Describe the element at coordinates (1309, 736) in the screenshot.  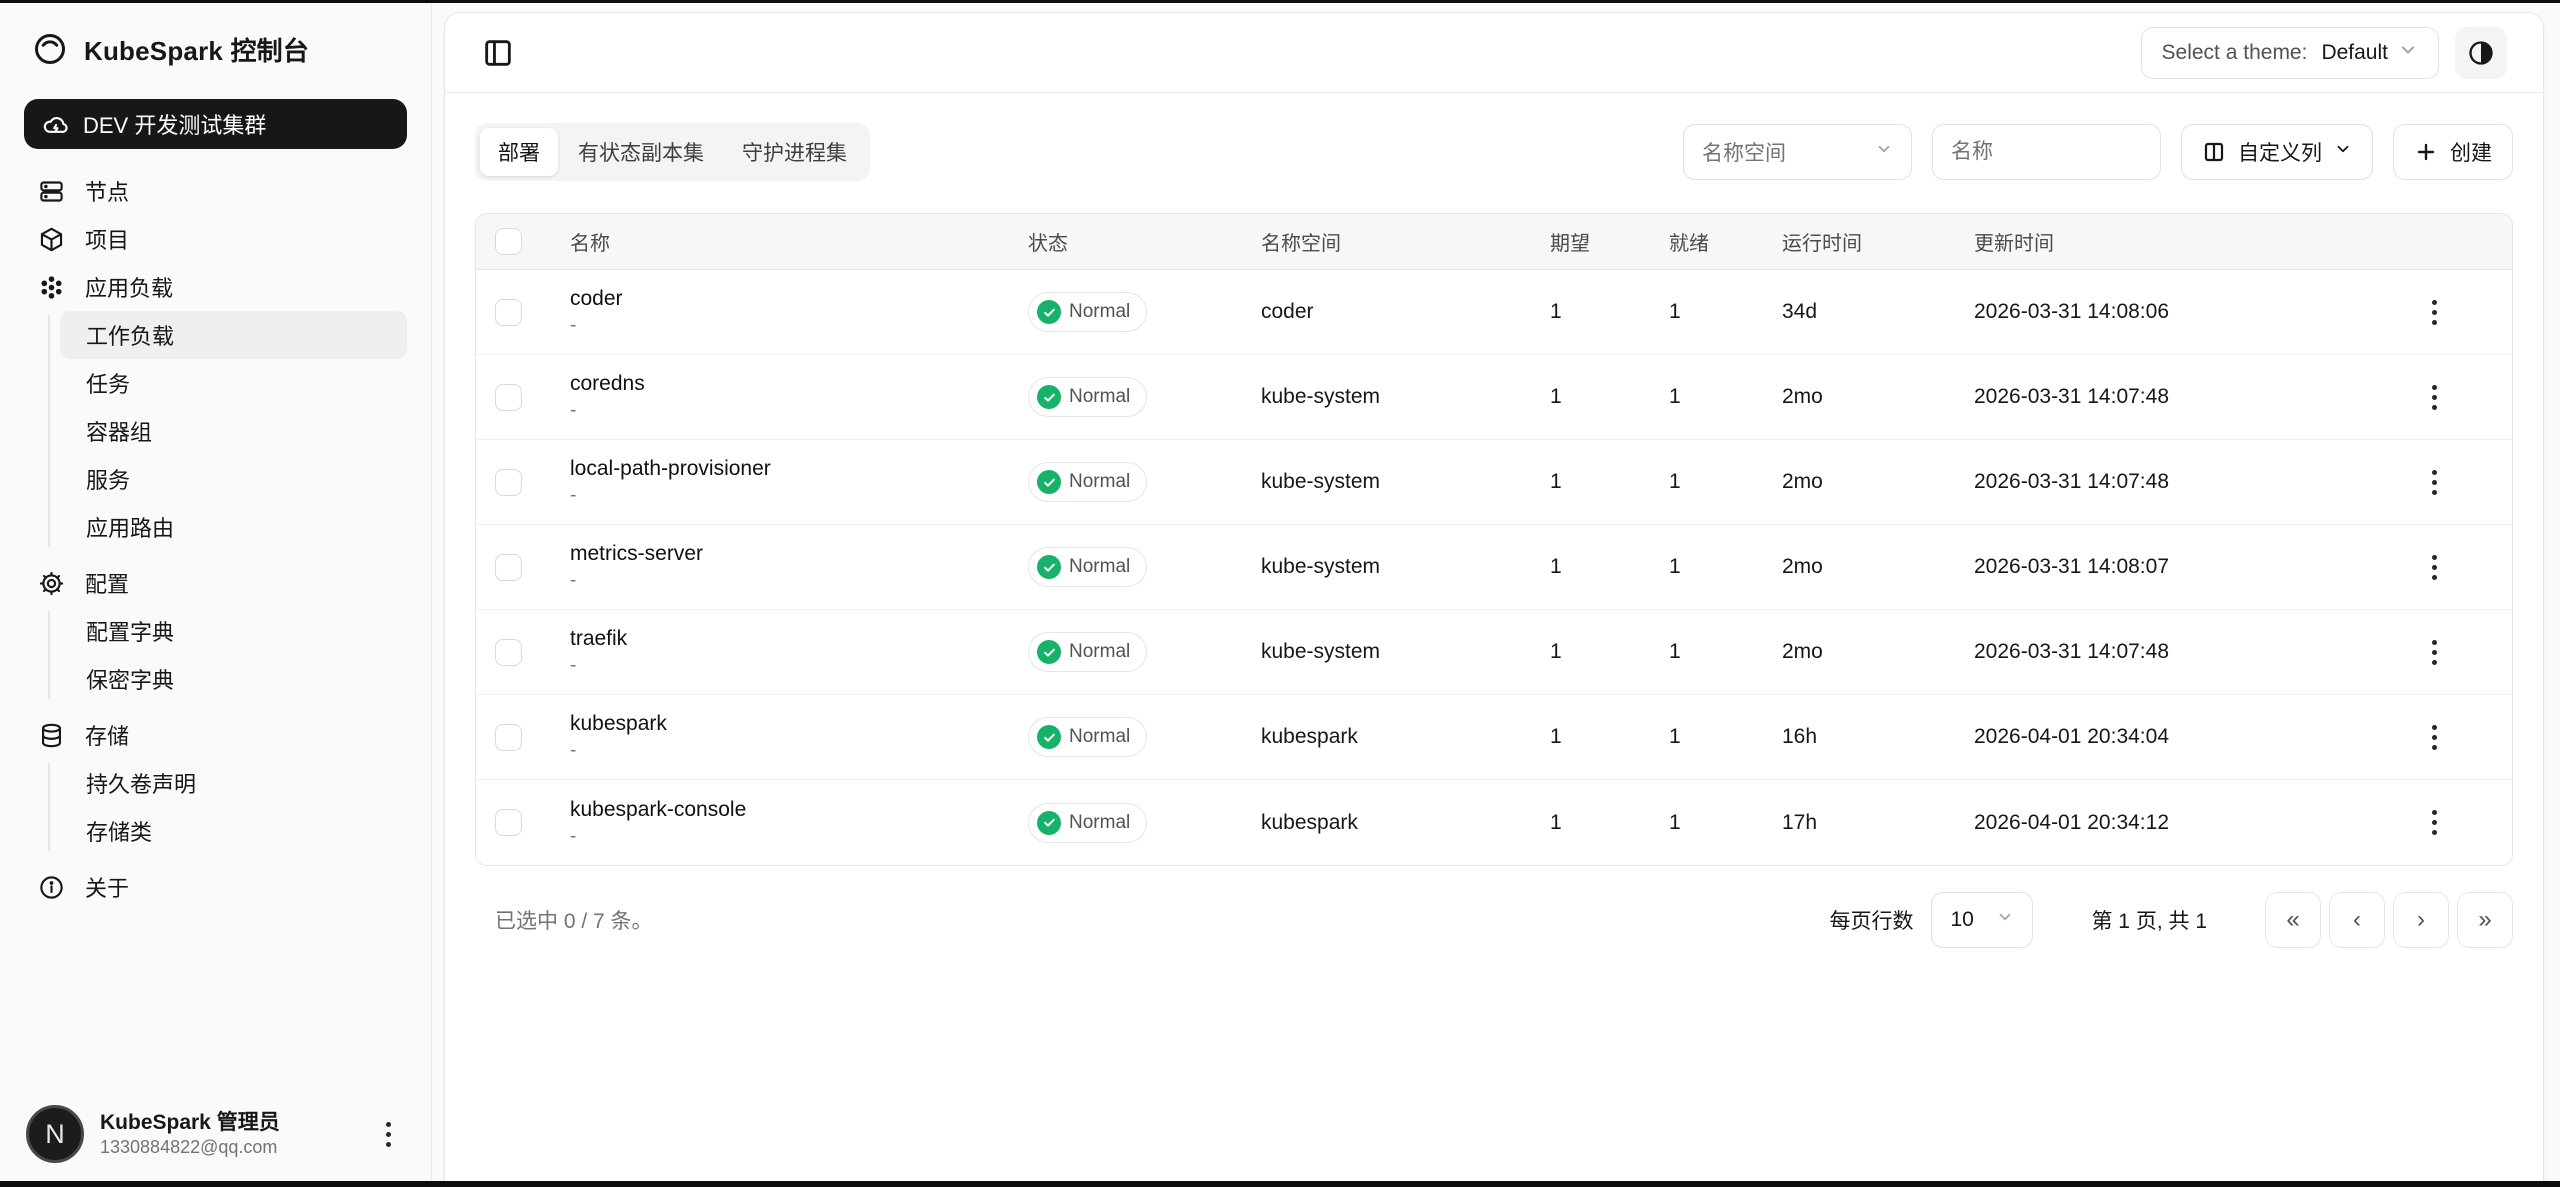
I see `namespace-cell: kubespark` at that location.